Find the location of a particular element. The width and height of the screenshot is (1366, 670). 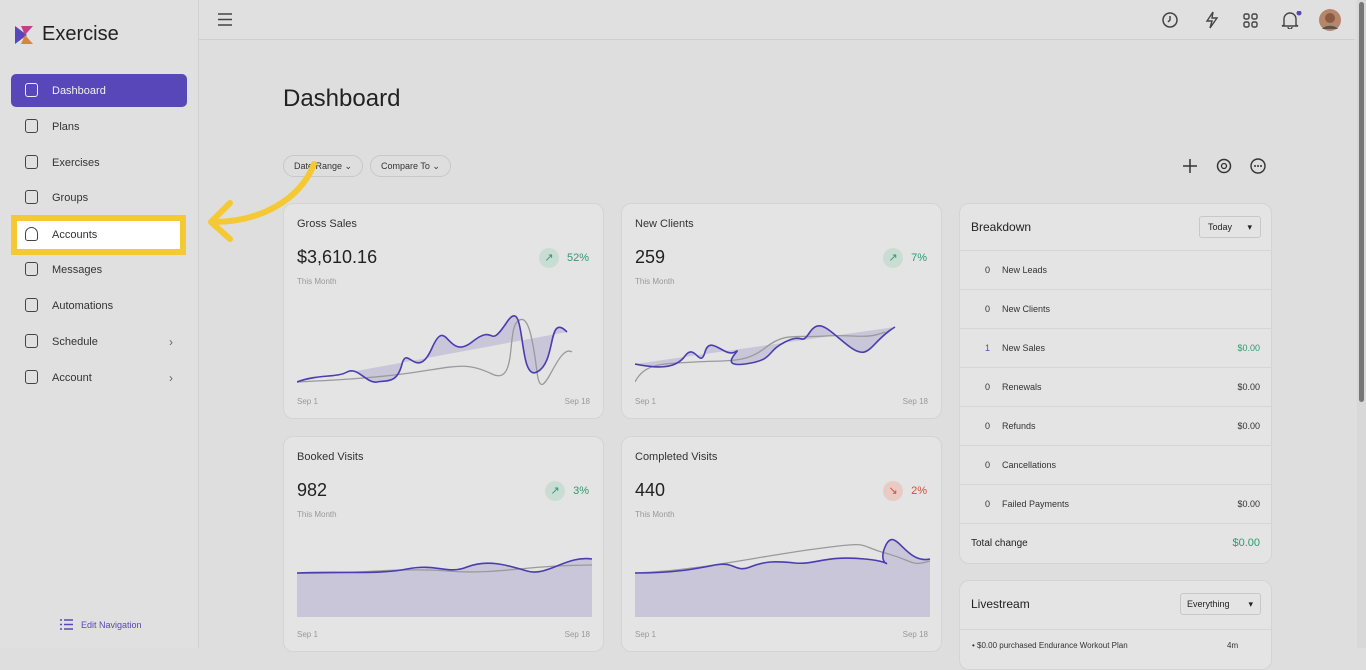

nav-item: Messages is located at coordinates (99, 269).